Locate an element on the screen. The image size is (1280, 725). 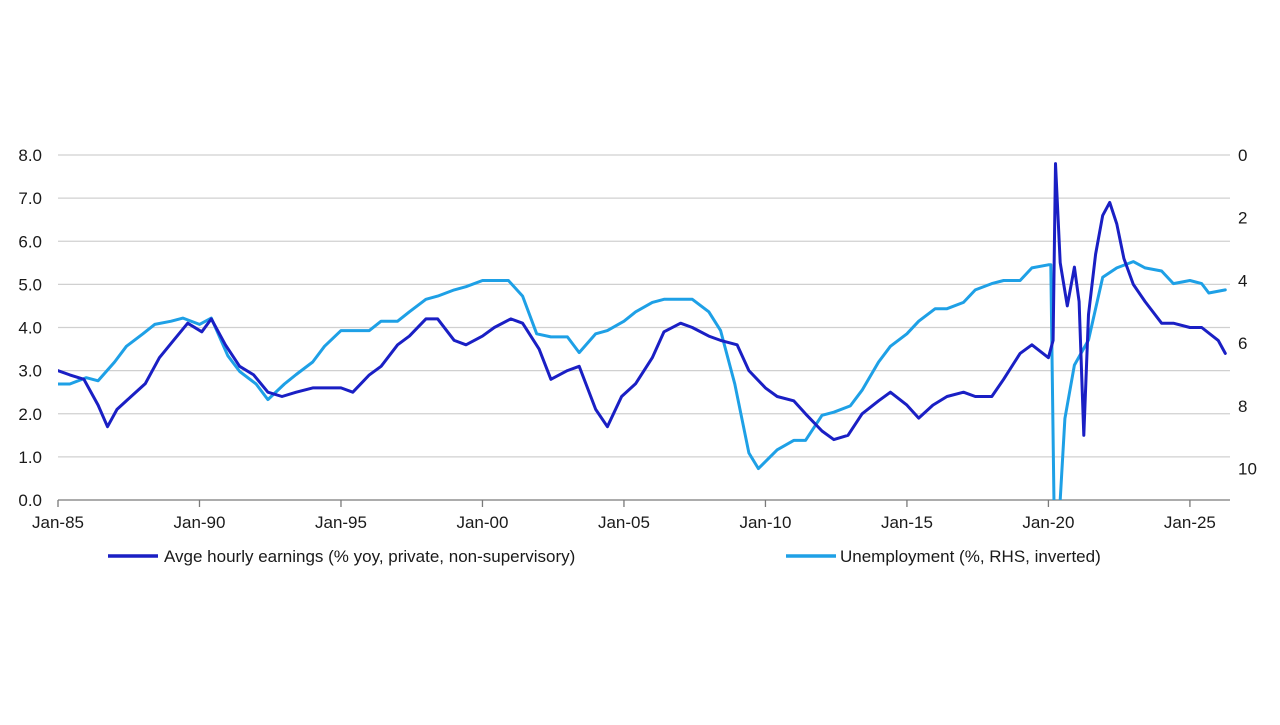
legend-label: Unemployment (%, RHS, inverted) is located at coordinates (970, 556).